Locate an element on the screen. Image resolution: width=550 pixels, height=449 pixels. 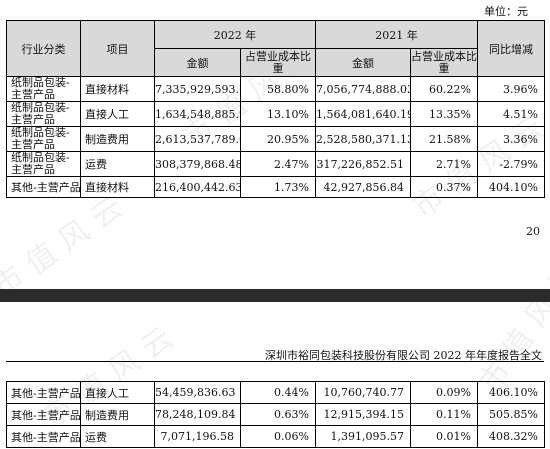
ratio-2021-cell: 2.71% is located at coordinates (444, 164).